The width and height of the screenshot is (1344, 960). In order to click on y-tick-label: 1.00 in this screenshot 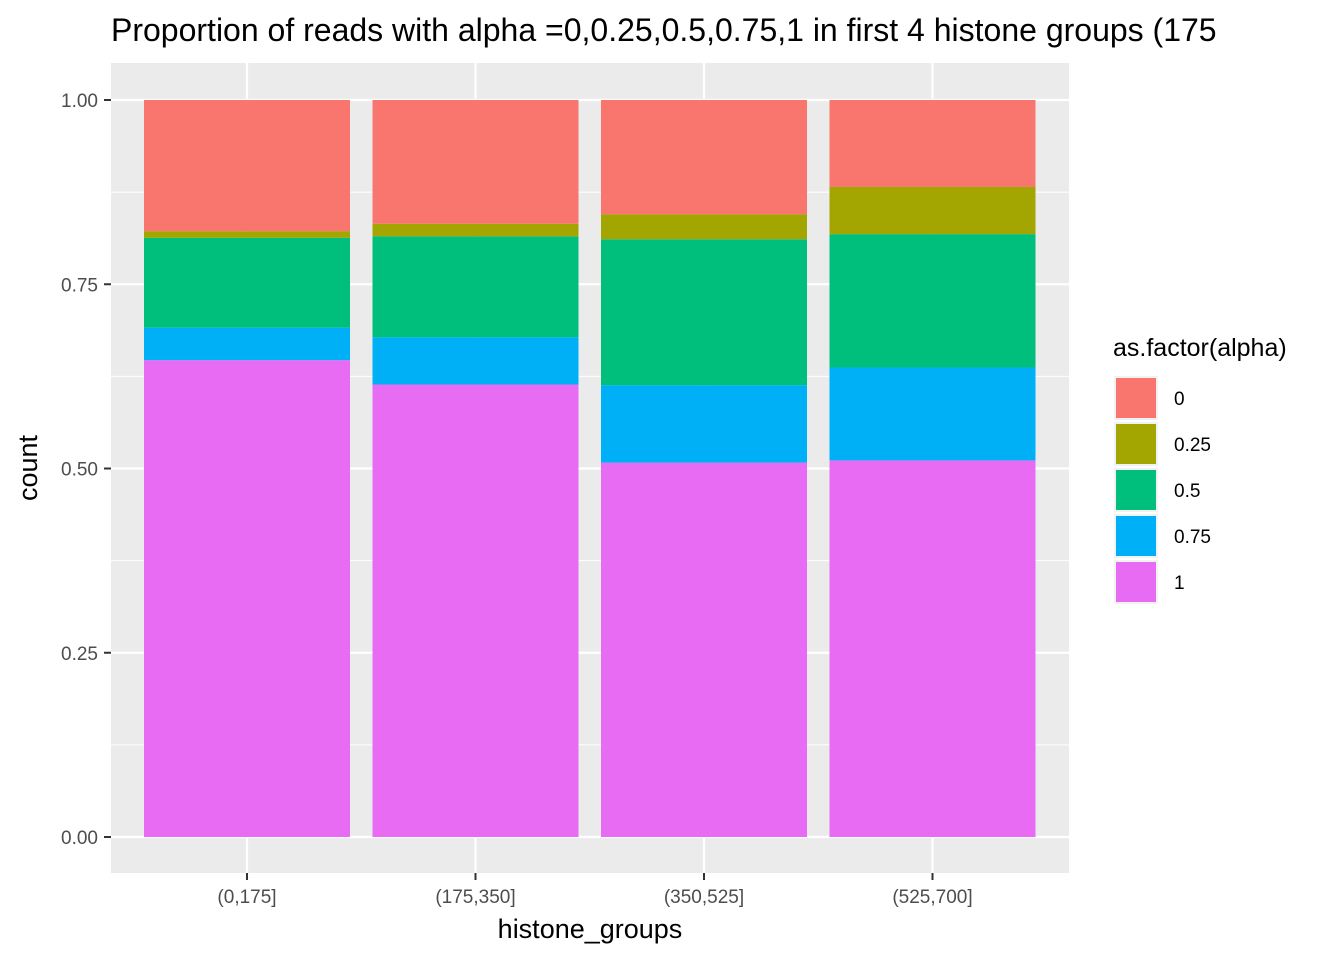, I will do `click(79, 101)`.